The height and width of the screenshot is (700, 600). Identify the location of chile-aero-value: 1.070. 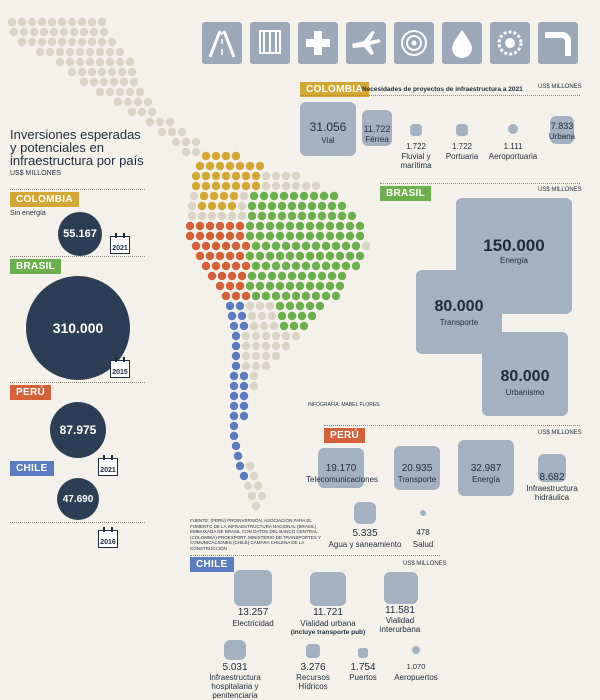
(416, 666).